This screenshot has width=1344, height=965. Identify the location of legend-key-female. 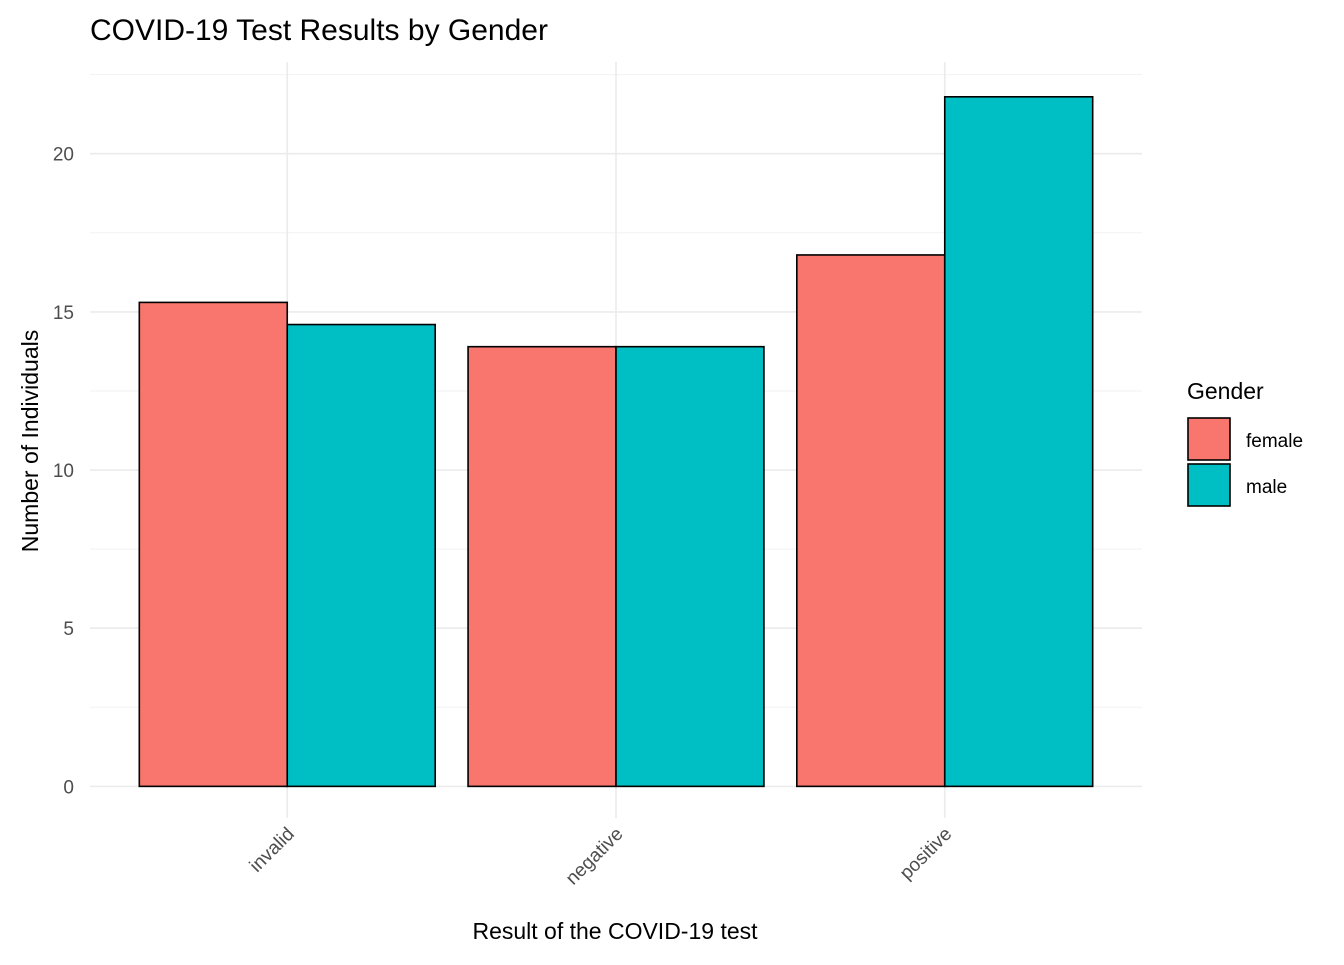
(1209, 439).